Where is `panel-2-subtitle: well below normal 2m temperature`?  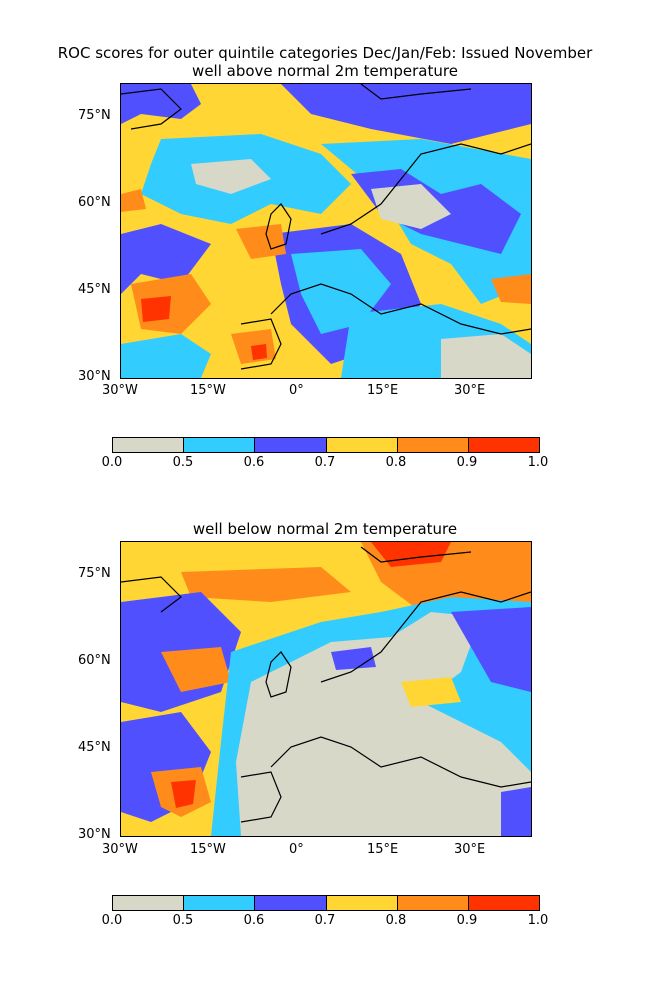 panel-2-subtitle: well below normal 2m temperature is located at coordinates (325, 529).